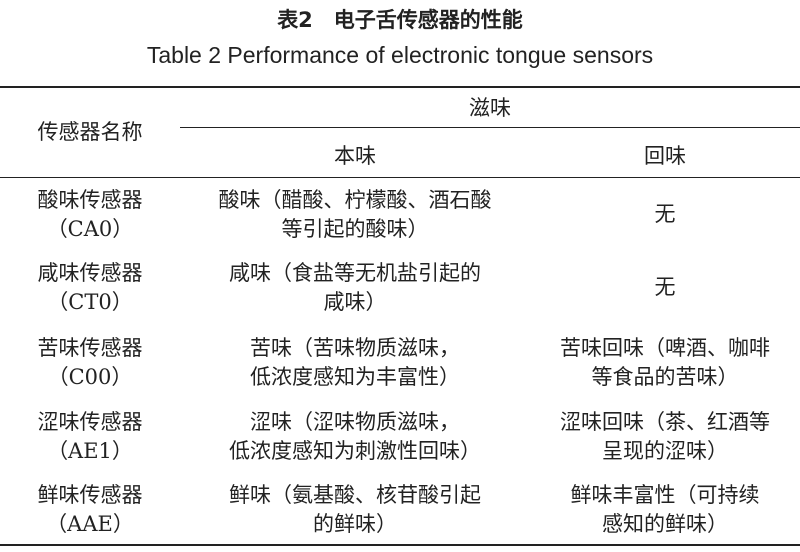 The width and height of the screenshot is (800, 552). What do you see at coordinates (665, 524) in the screenshot?
I see `cell-text-line: 感知的鲜味）` at bounding box center [665, 524].